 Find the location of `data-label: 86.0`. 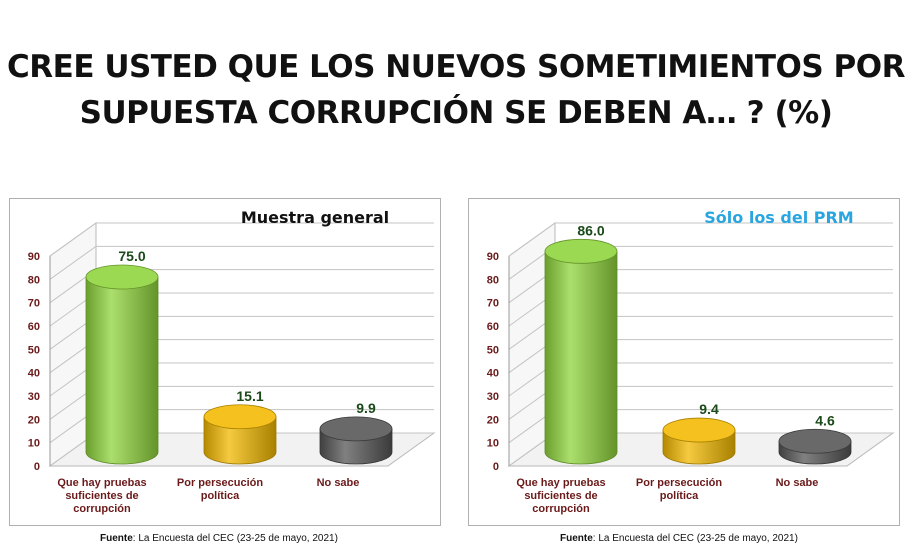

data-label: 86.0 is located at coordinates (590, 230).